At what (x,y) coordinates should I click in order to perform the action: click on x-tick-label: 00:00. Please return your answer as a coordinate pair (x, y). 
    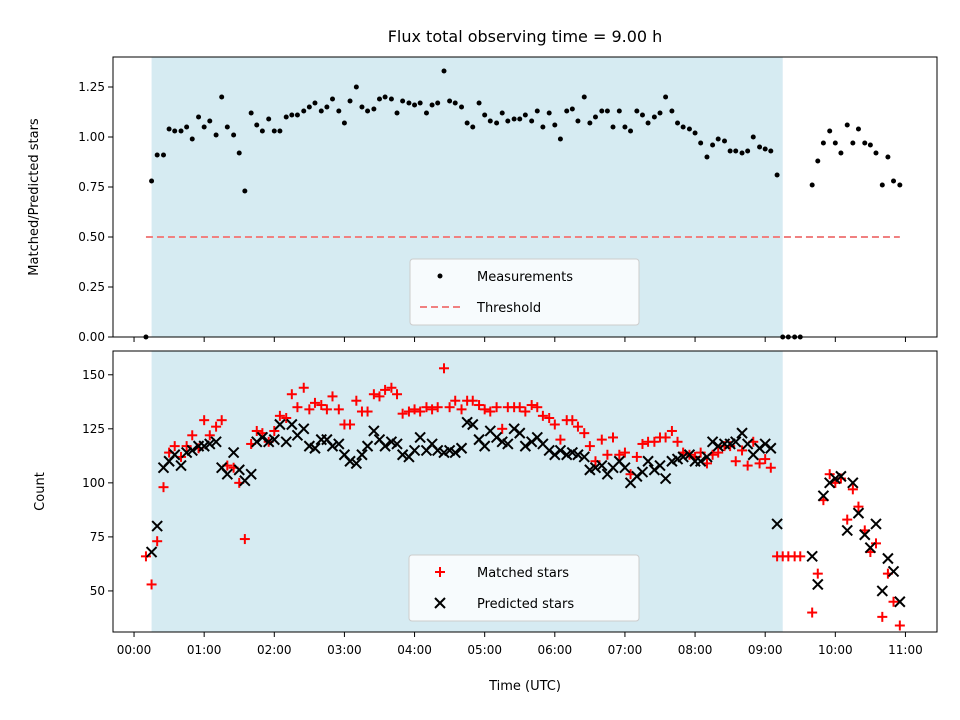
    Looking at the image, I should click on (134, 650).